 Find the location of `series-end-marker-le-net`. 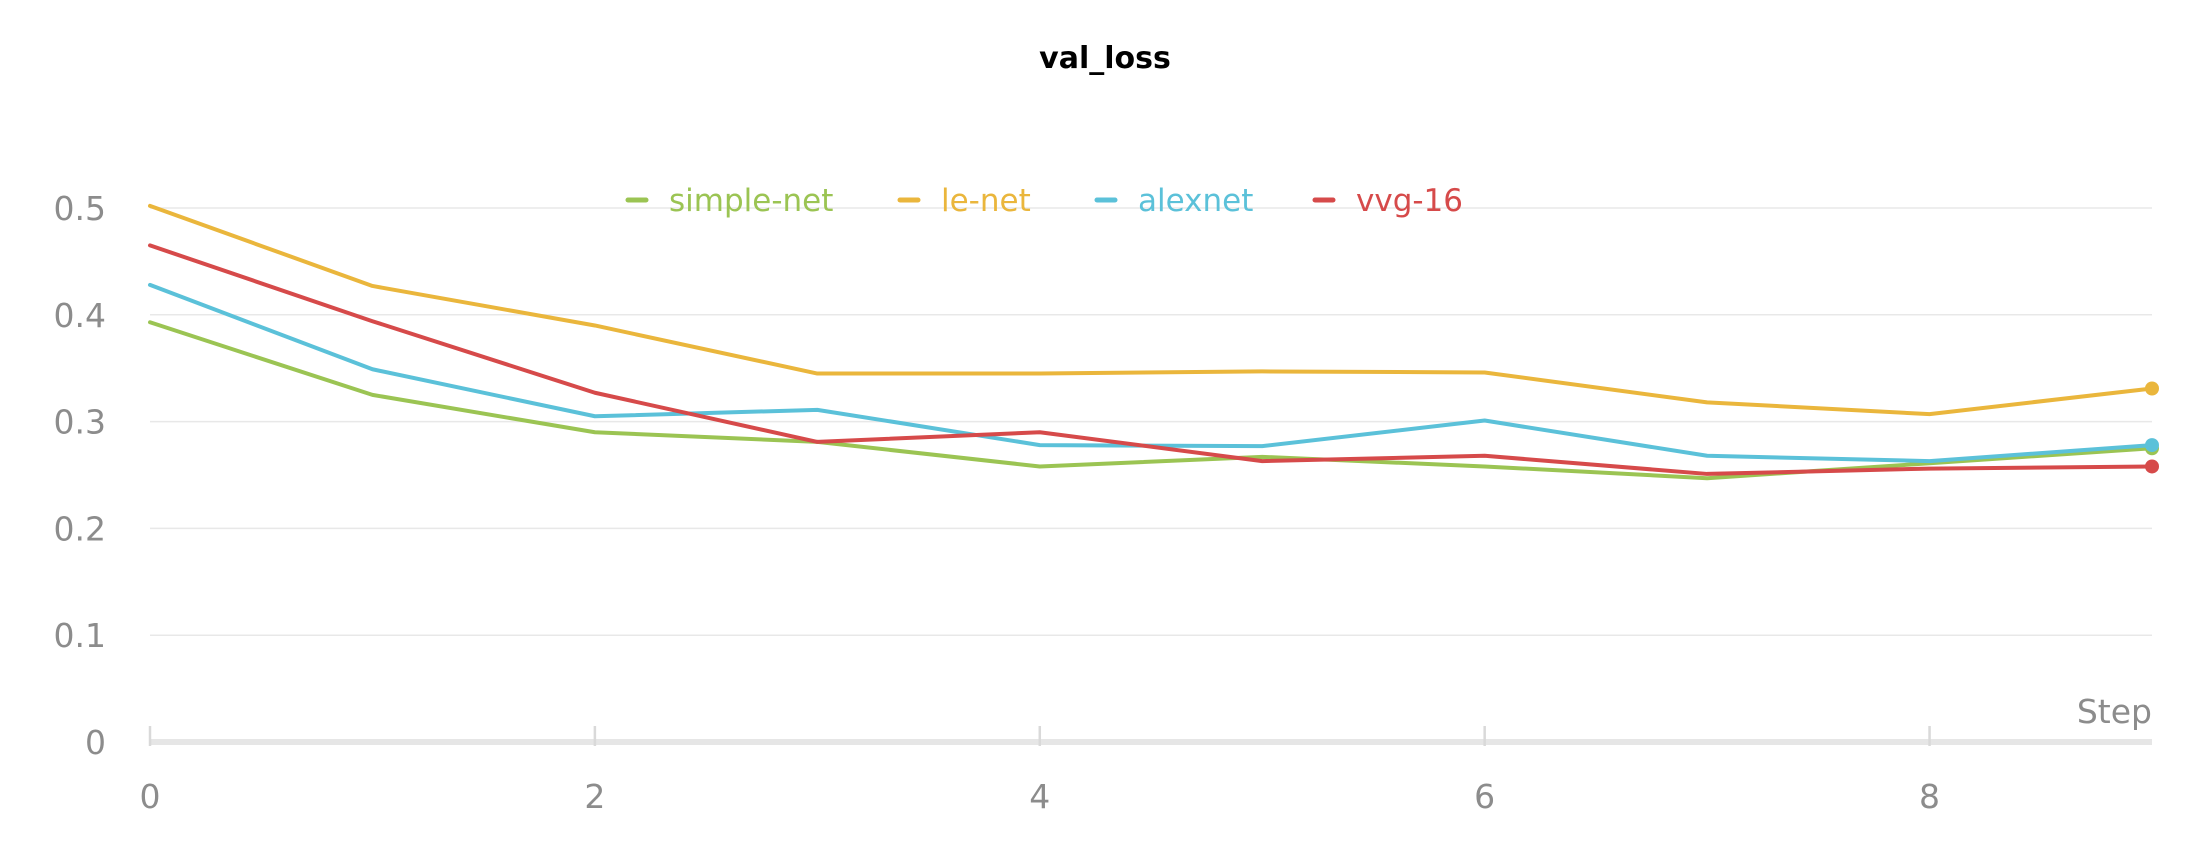

series-end-marker-le-net is located at coordinates (2152, 388).